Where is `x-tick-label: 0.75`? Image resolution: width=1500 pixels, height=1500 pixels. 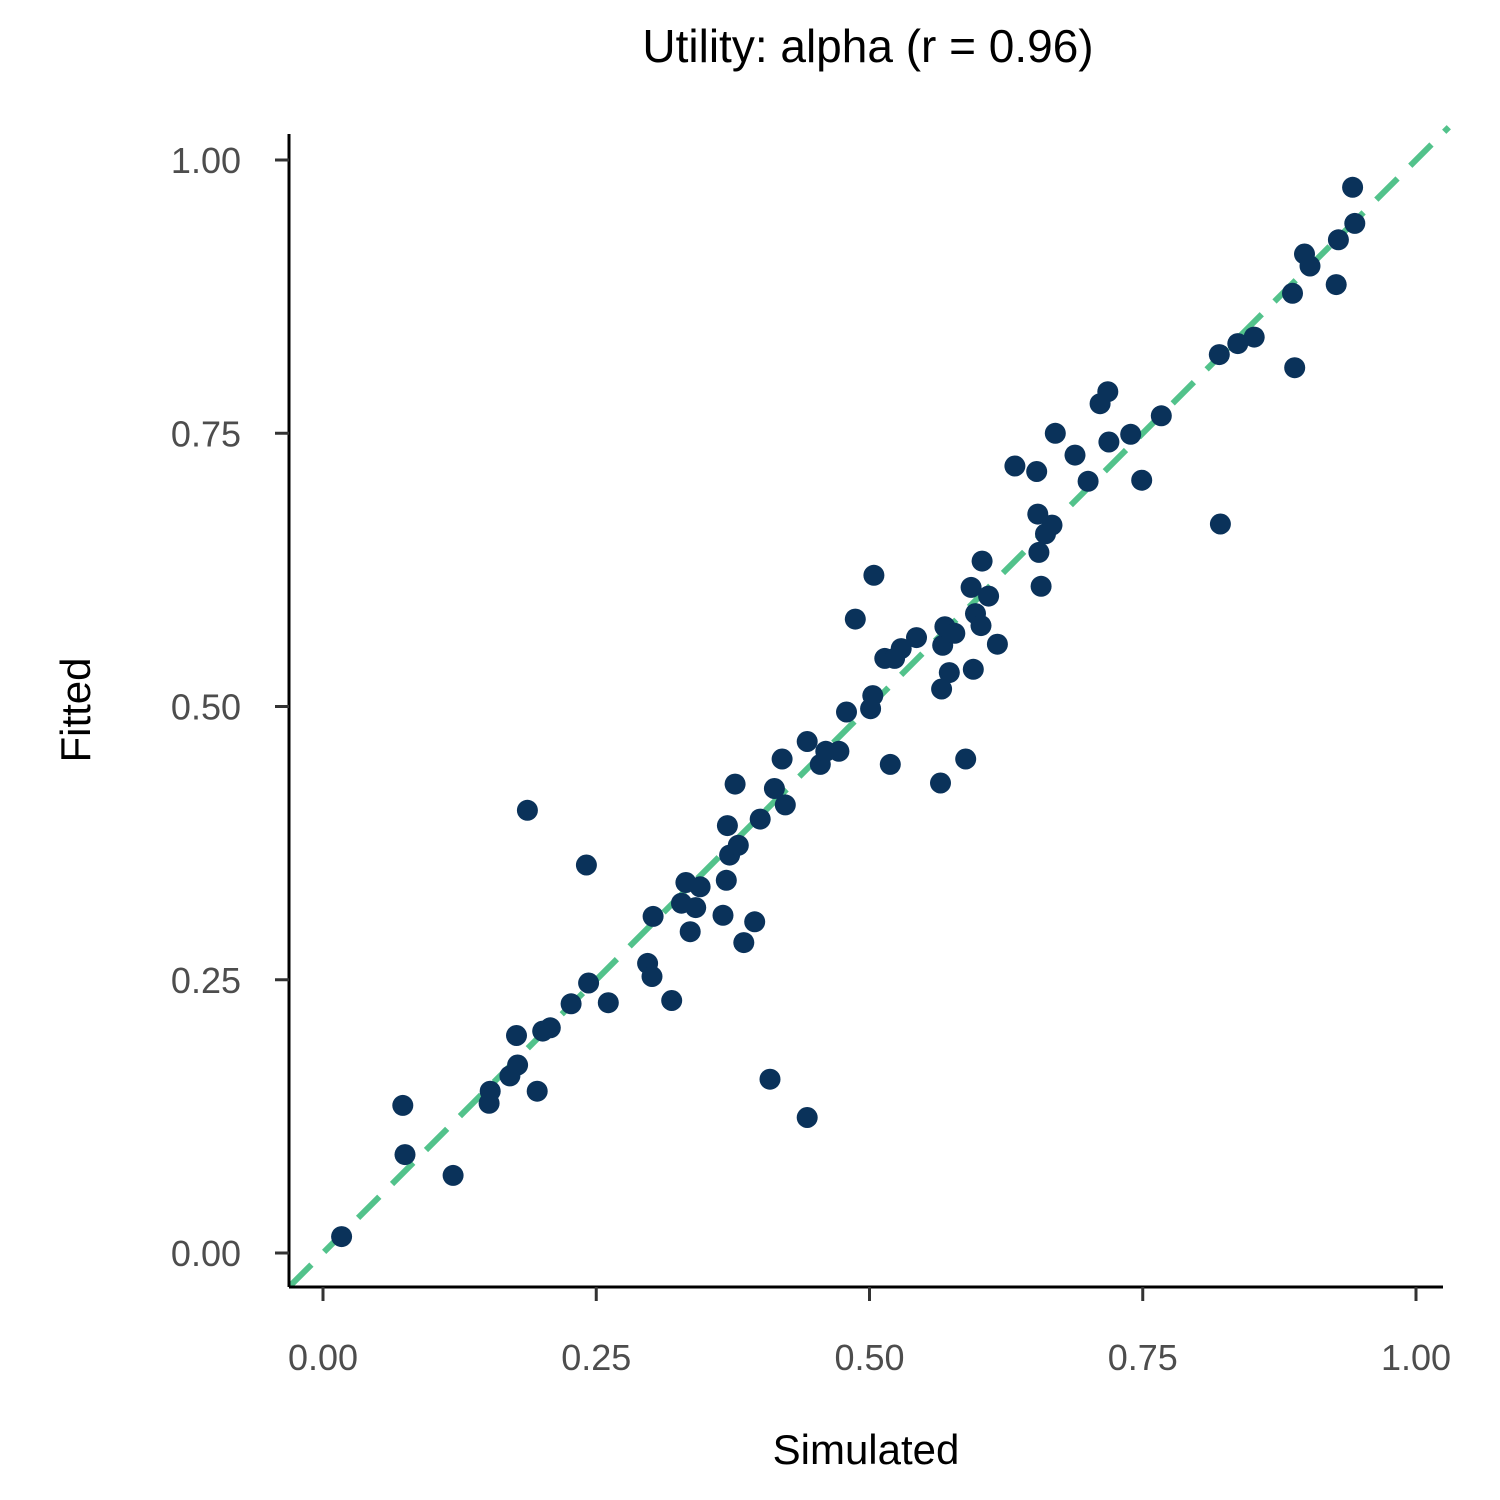
x-tick-label: 0.75 is located at coordinates (1143, 1357).